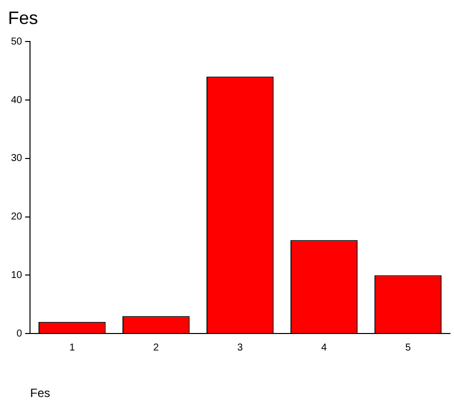 The image size is (454, 405). I want to click on x-tick-label: 1, so click(72, 348).